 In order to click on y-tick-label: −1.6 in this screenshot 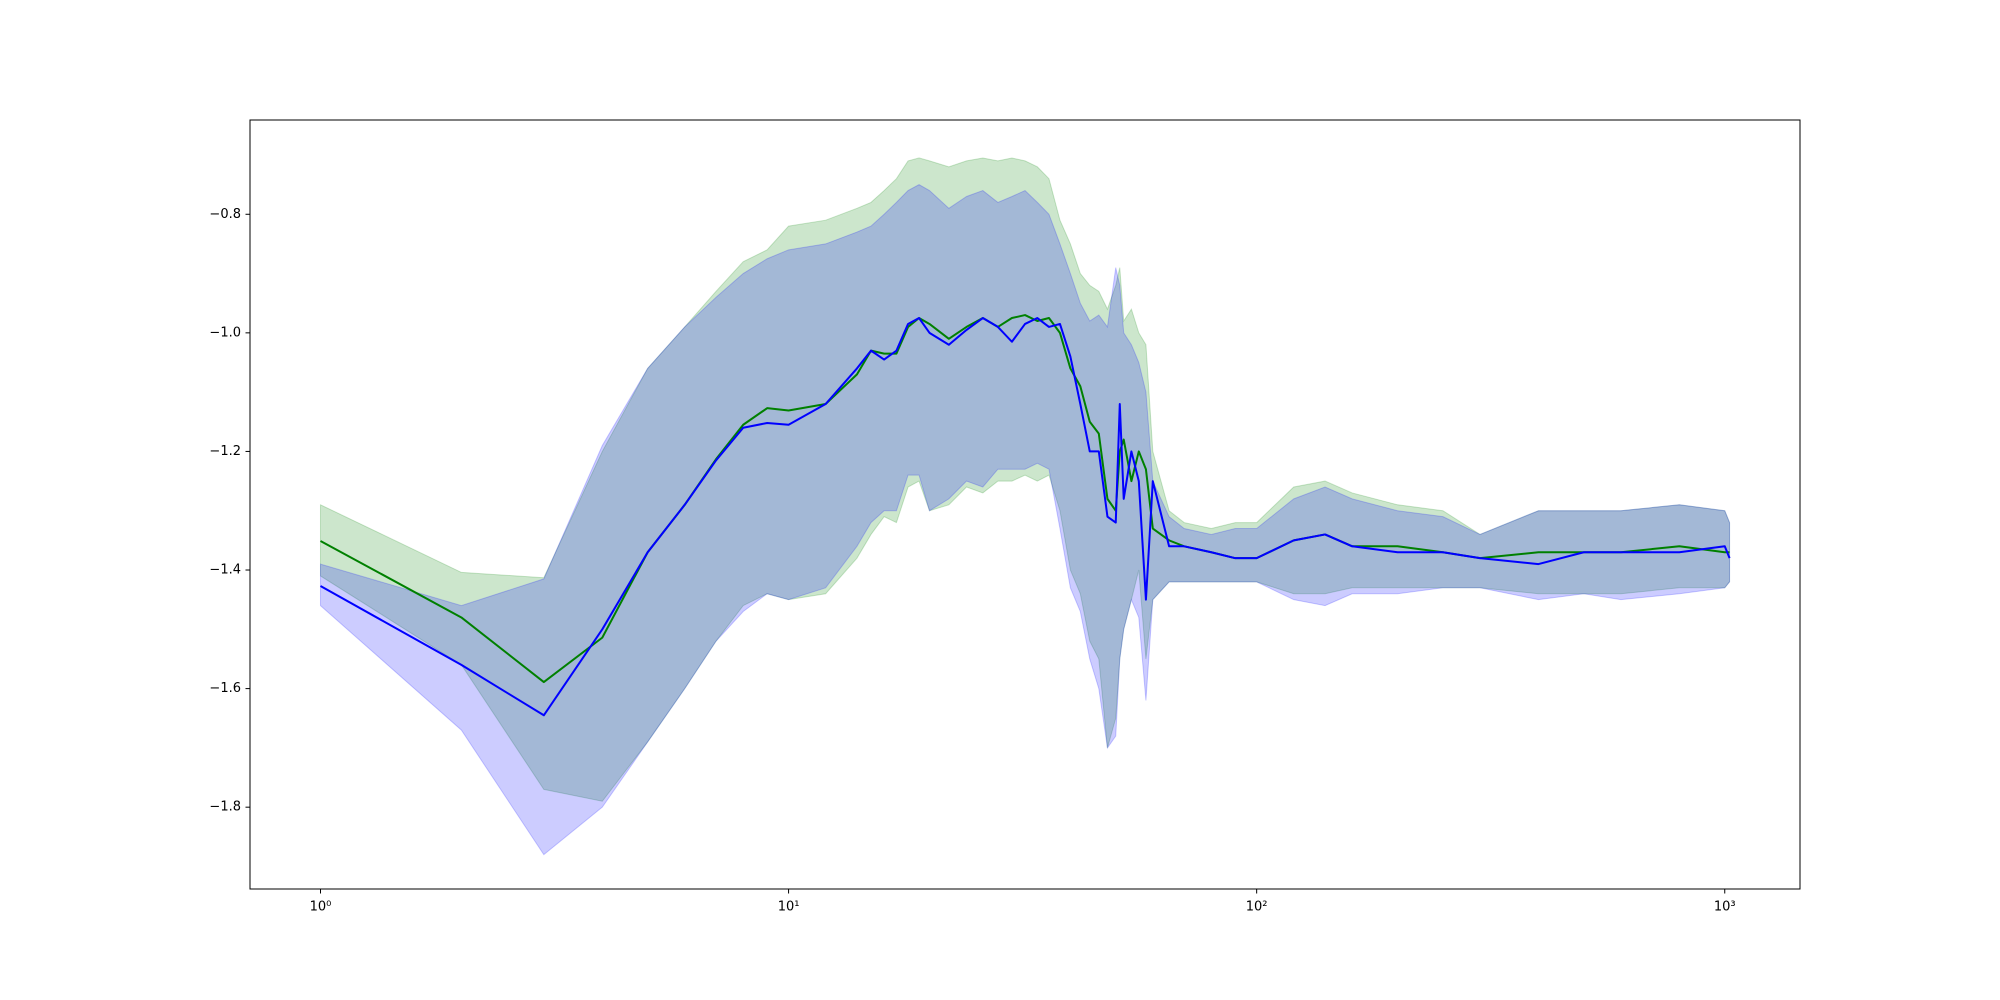, I will do `click(225, 688)`.